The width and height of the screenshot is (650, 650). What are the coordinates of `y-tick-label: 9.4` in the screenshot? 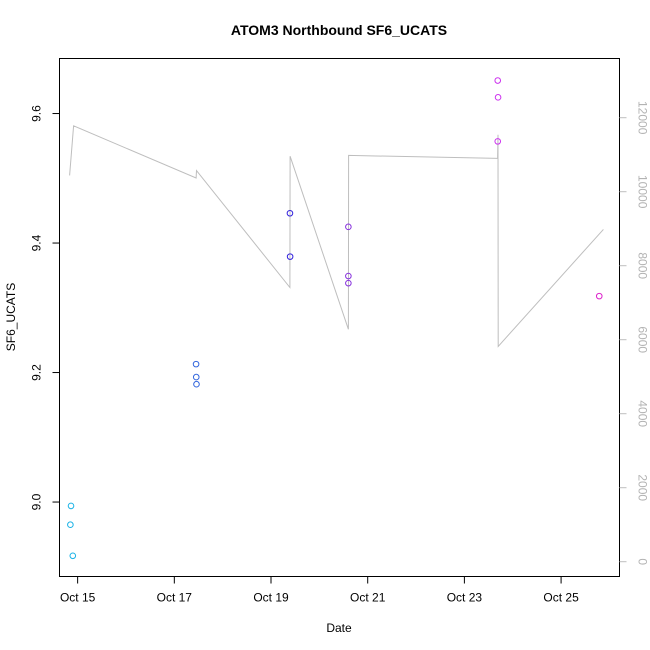 It's located at (37, 242).